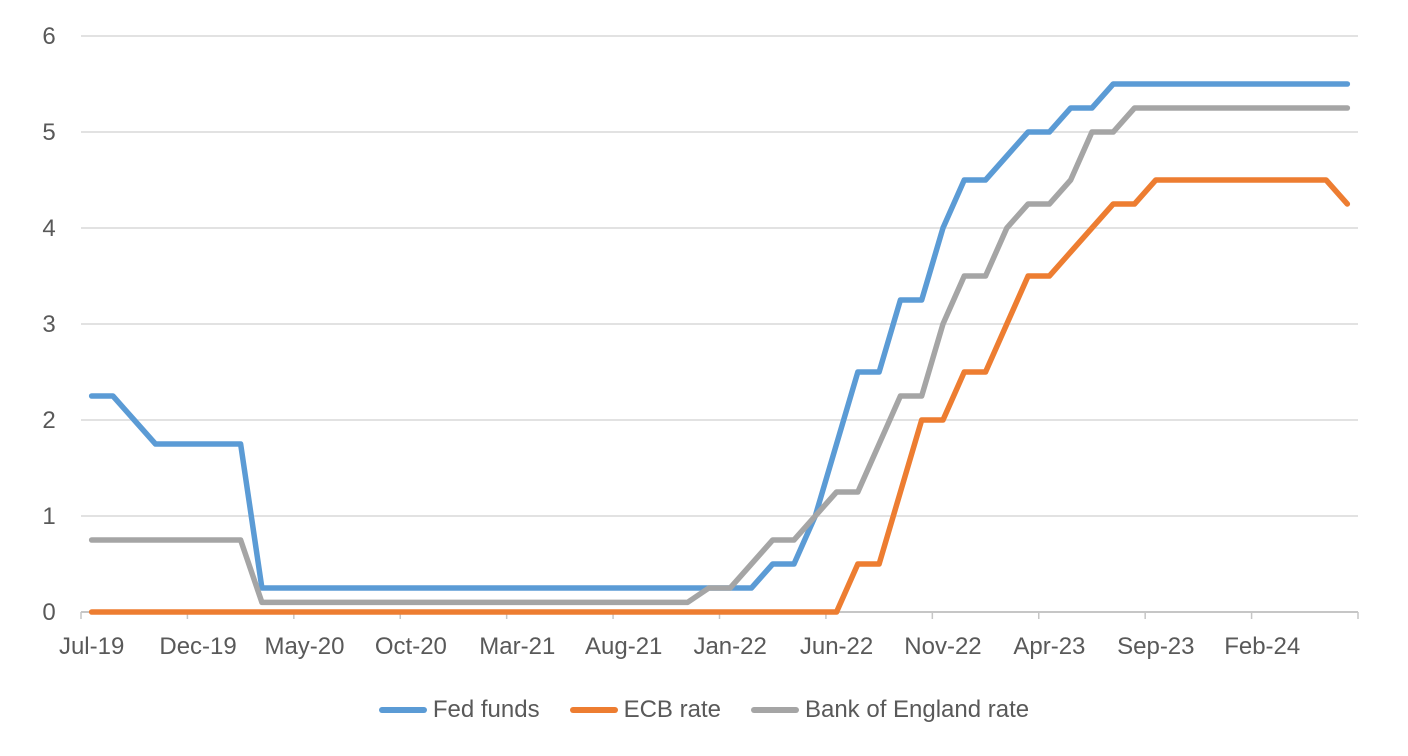  Describe the element at coordinates (1155, 646) in the screenshot. I see `x-tick-label: Sep-23` at that location.